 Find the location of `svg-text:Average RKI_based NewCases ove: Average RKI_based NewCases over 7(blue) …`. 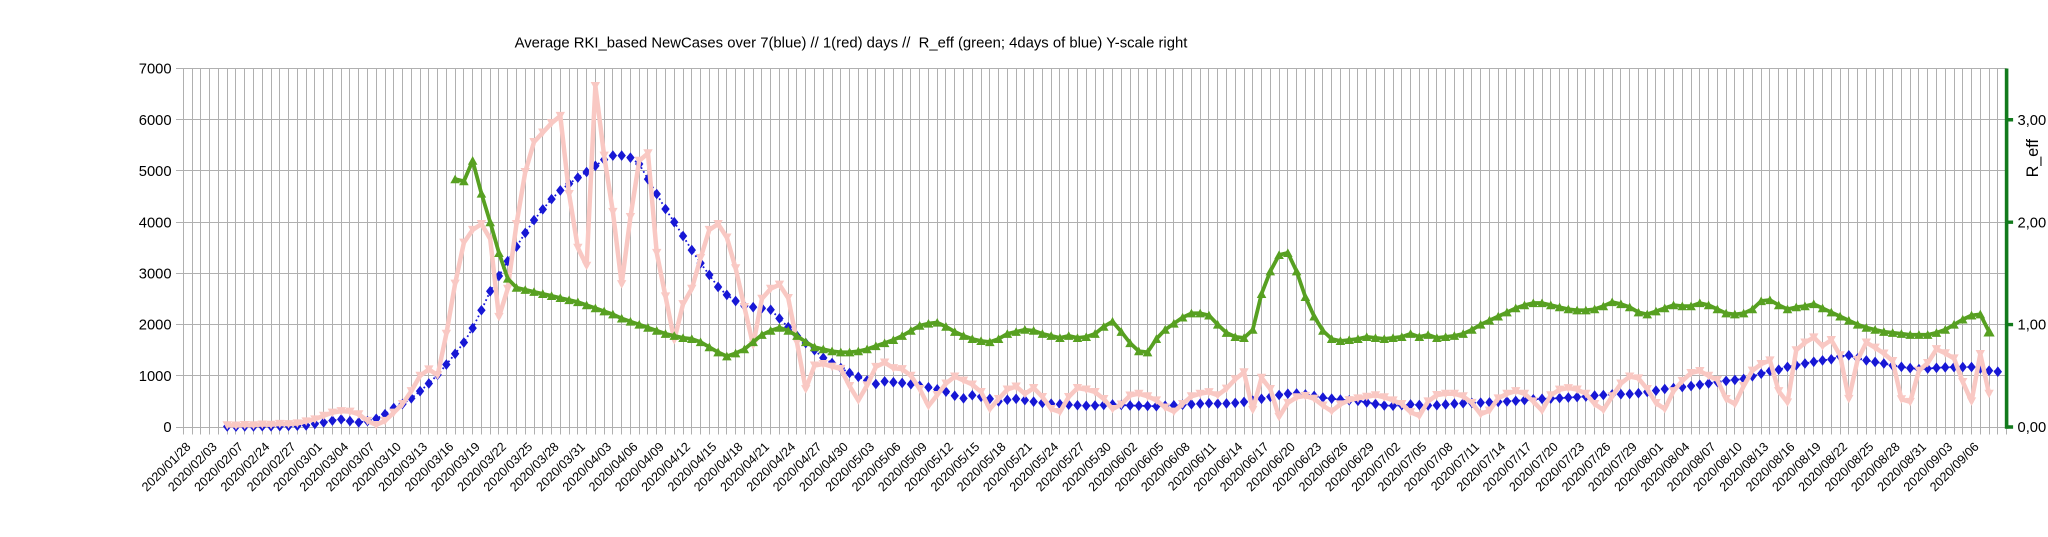

svg-text:Average RKI_based NewCases ove: Average RKI_based NewCases over 7(blue) … is located at coordinates (852, 44).